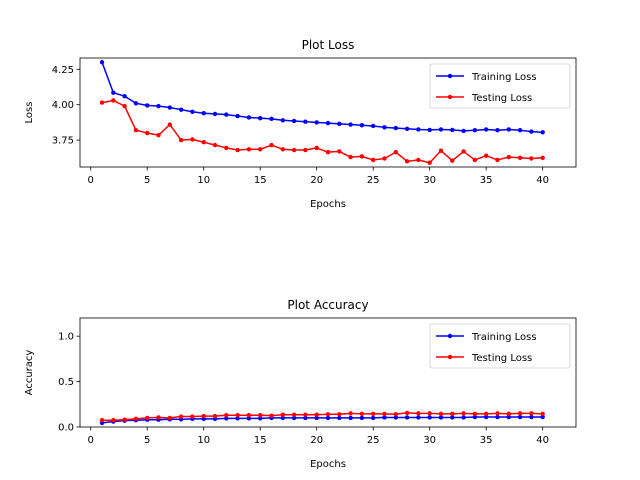  I want to click on x-tick-label: 25, so click(373, 440).